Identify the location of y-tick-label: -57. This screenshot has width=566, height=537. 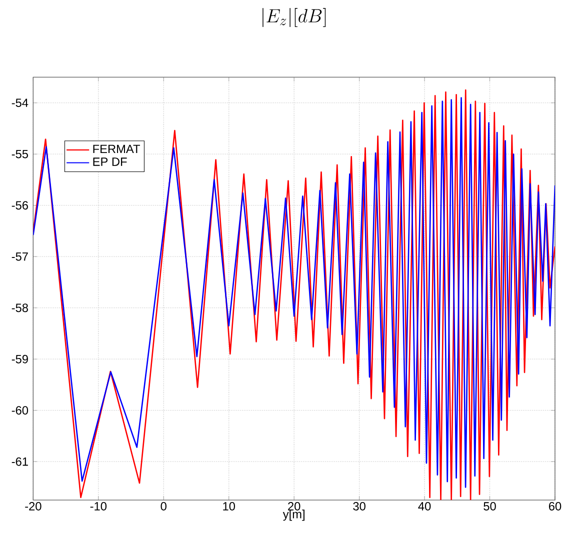
(20, 256).